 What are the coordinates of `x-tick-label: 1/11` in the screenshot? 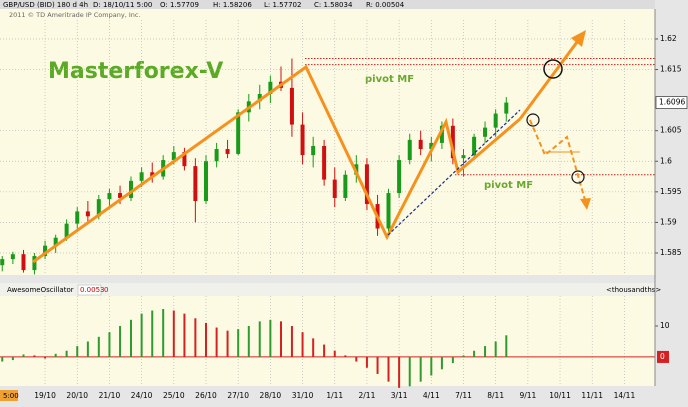 It's located at (334, 395).